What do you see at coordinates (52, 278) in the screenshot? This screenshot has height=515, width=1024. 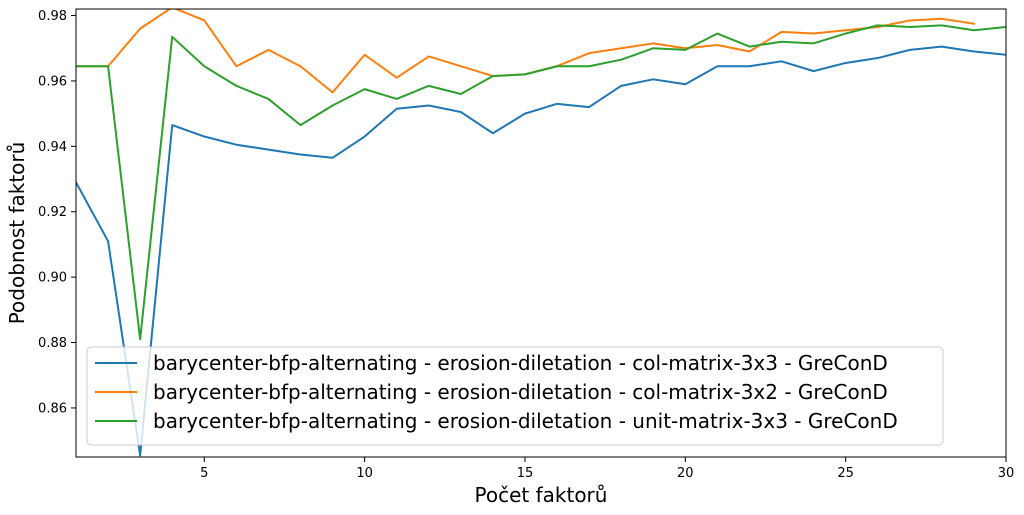 I see `y-tick-label: 0.90` at bounding box center [52, 278].